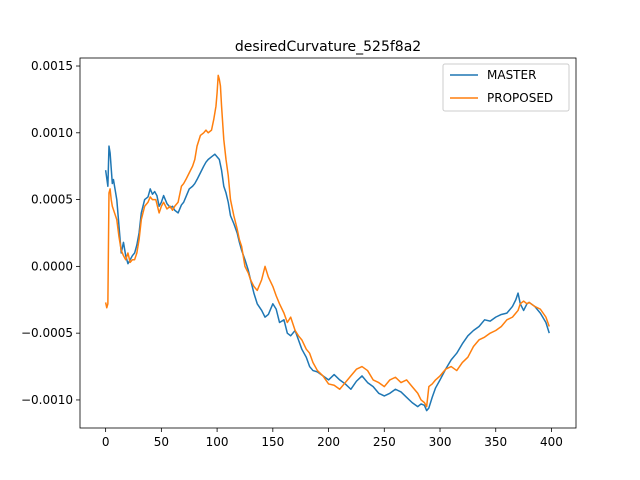 This screenshot has width=640, height=480. What do you see at coordinates (506, 87) in the screenshot?
I see `legend: MASTER PROPOSED` at bounding box center [506, 87].